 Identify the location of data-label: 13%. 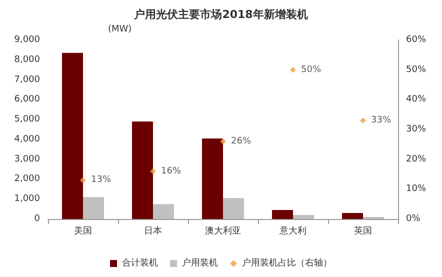
(101, 180).